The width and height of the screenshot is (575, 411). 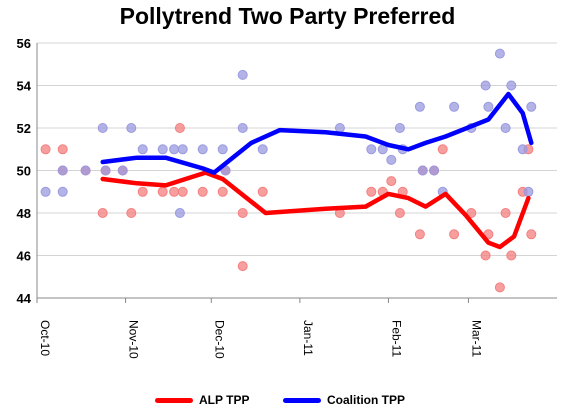 I want to click on legend-swatch-alp, so click(x=174, y=400).